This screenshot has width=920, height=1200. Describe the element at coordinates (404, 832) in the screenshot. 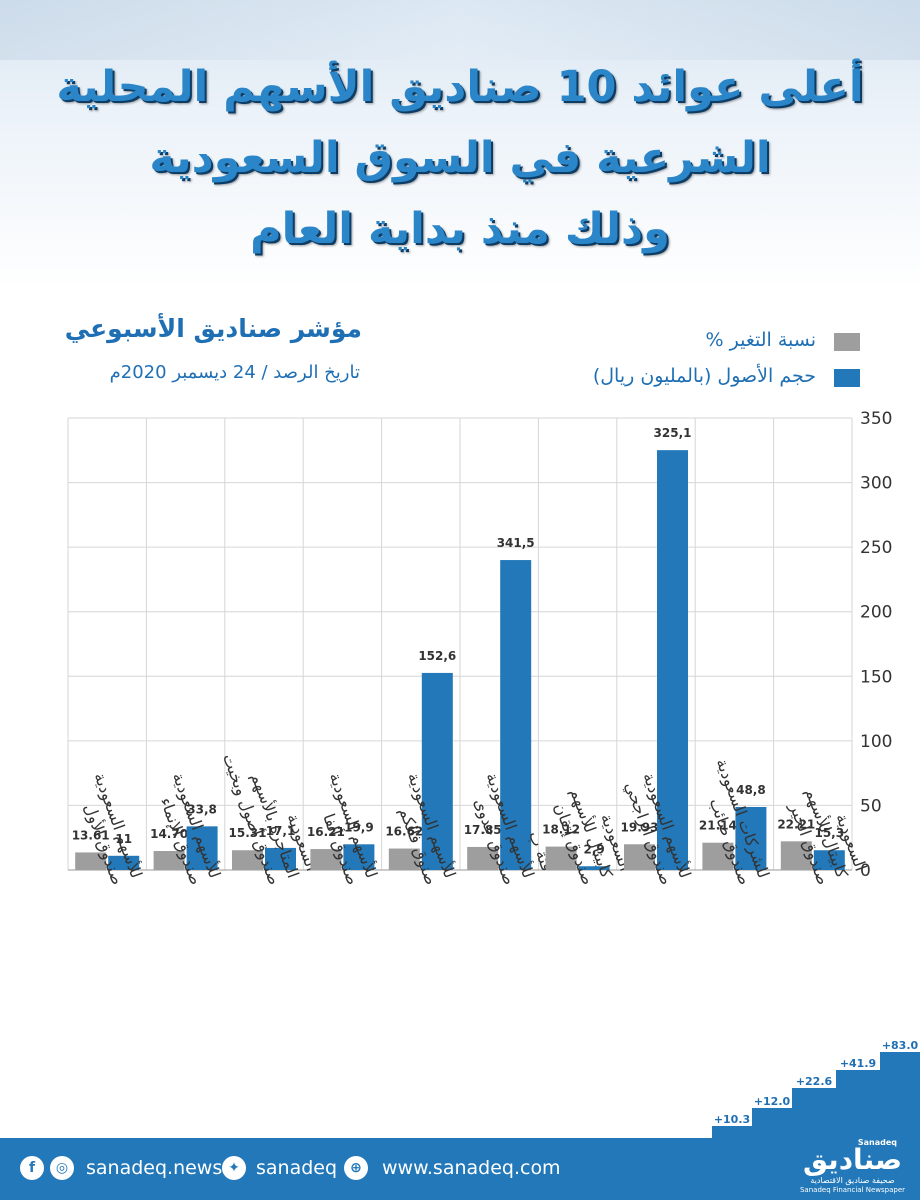

I see `data-label-change: 16.62` at that location.